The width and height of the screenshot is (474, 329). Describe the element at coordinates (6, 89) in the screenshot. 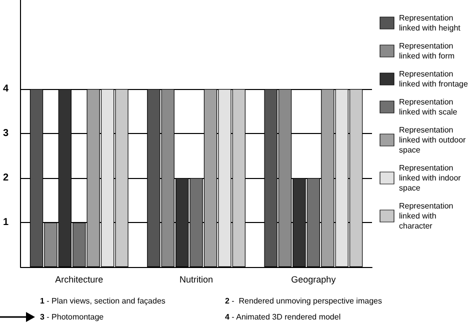

I see `y-tick-label: 4` at that location.